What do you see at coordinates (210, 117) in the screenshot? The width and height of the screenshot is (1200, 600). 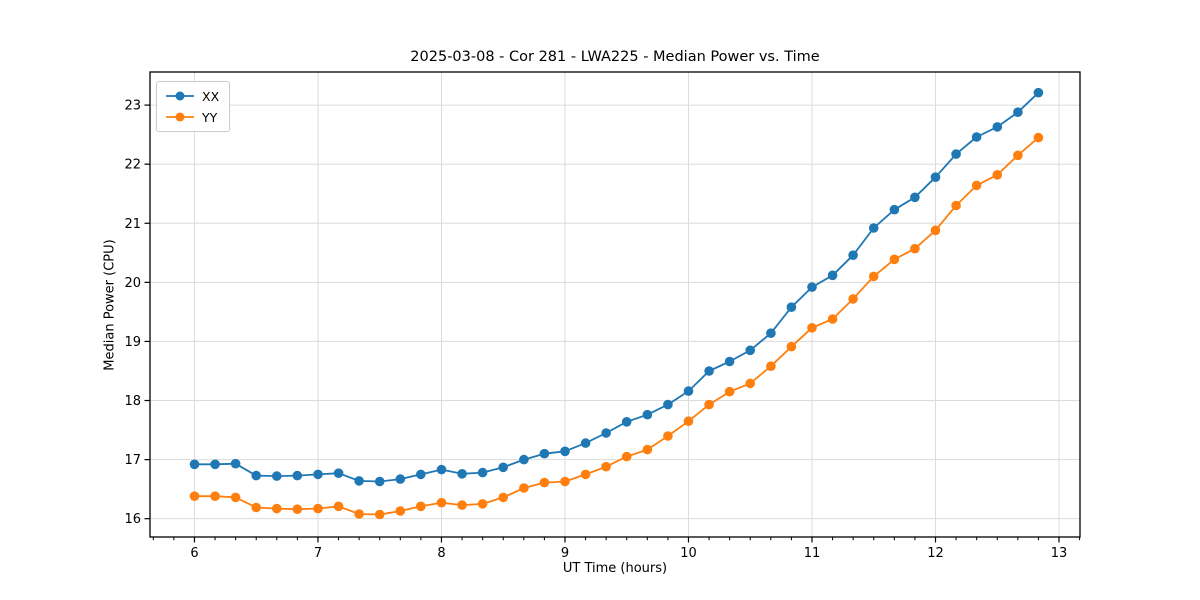 I see `legend-label: YY` at bounding box center [210, 117].